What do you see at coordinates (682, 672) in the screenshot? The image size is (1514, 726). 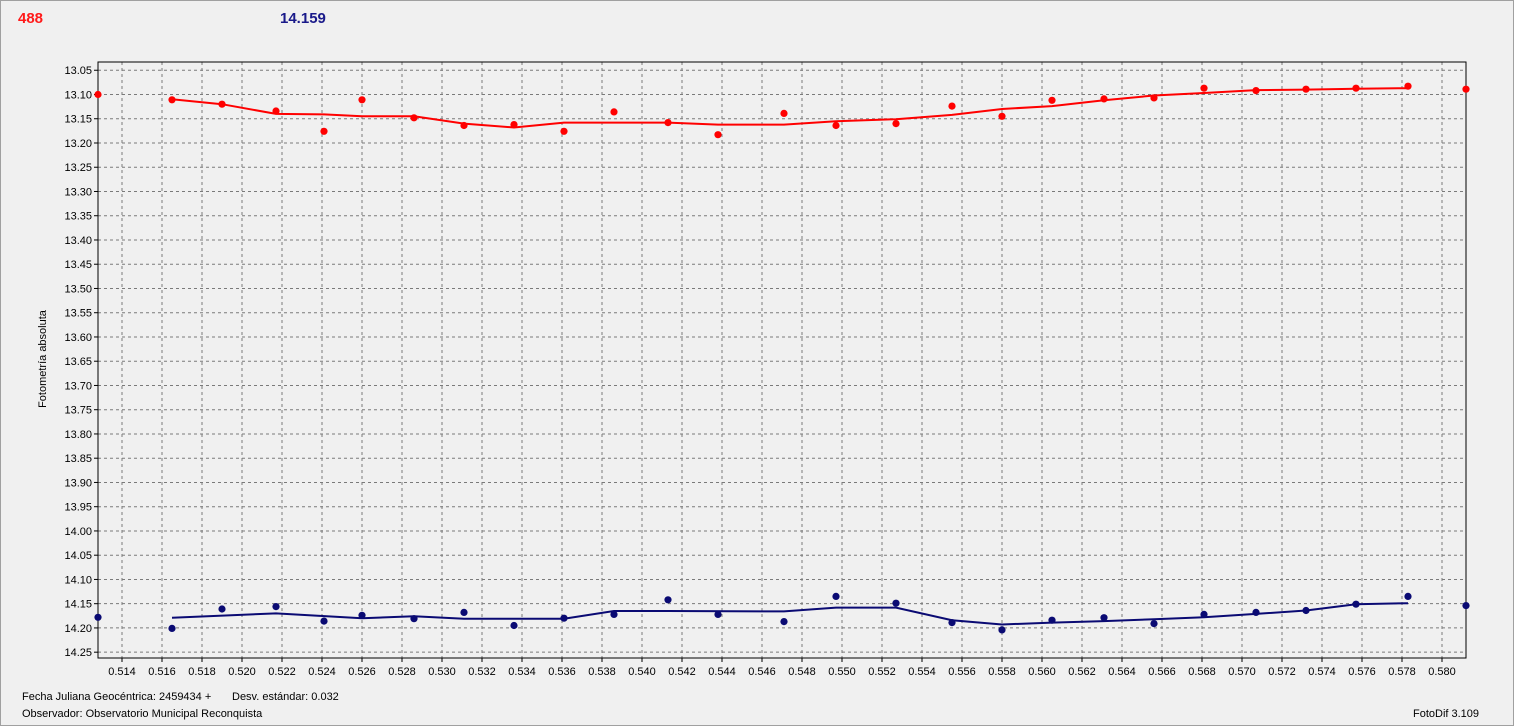 I see `x-tick-label: 0.542` at bounding box center [682, 672].